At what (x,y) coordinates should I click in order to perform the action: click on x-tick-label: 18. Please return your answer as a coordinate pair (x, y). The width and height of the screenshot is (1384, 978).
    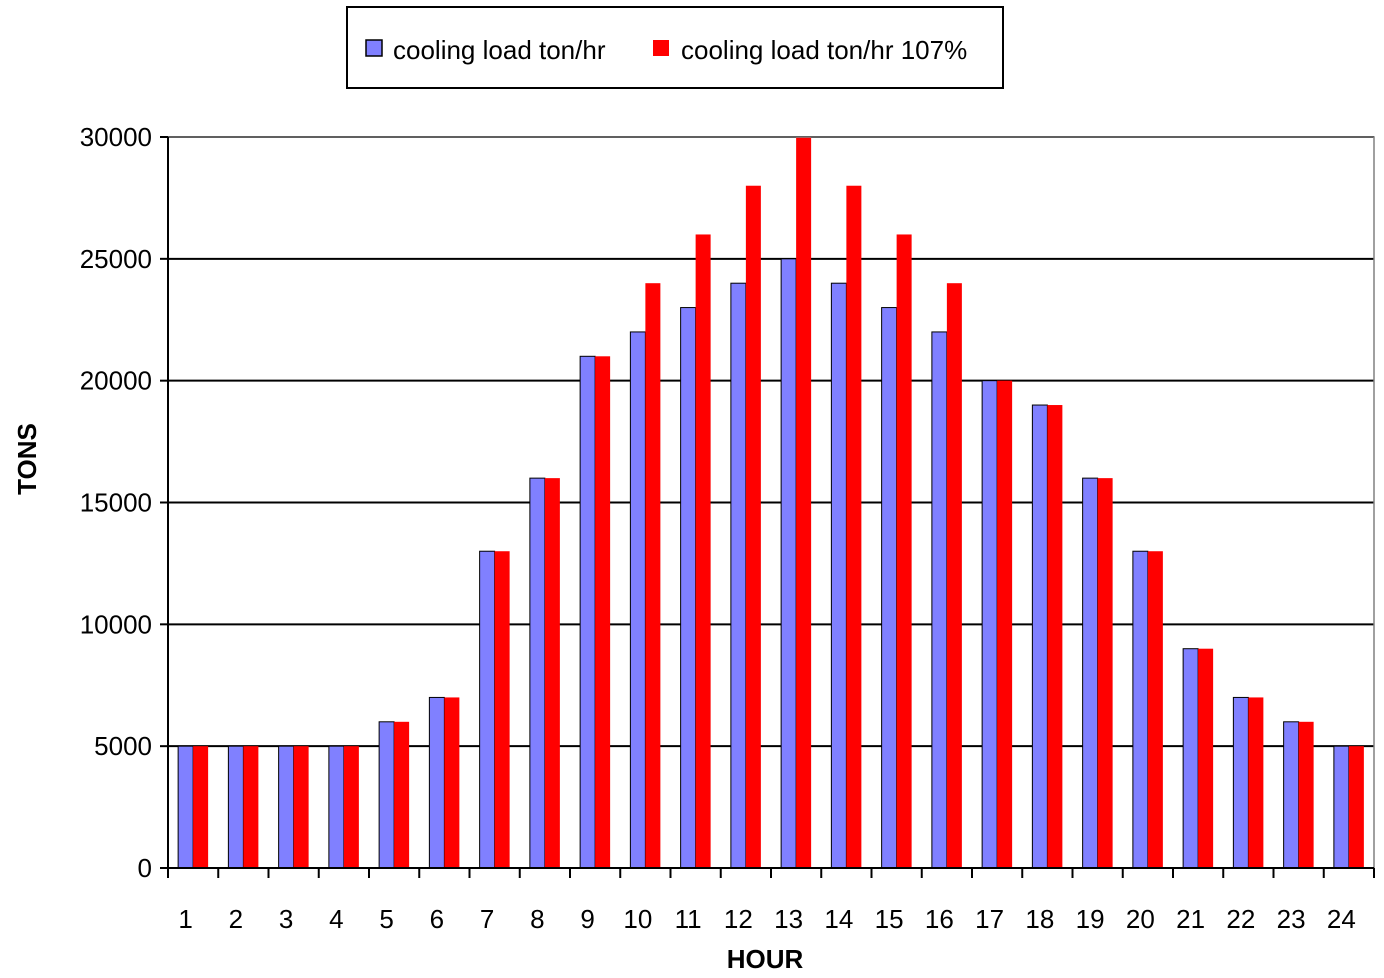
    Looking at the image, I should click on (1039, 919).